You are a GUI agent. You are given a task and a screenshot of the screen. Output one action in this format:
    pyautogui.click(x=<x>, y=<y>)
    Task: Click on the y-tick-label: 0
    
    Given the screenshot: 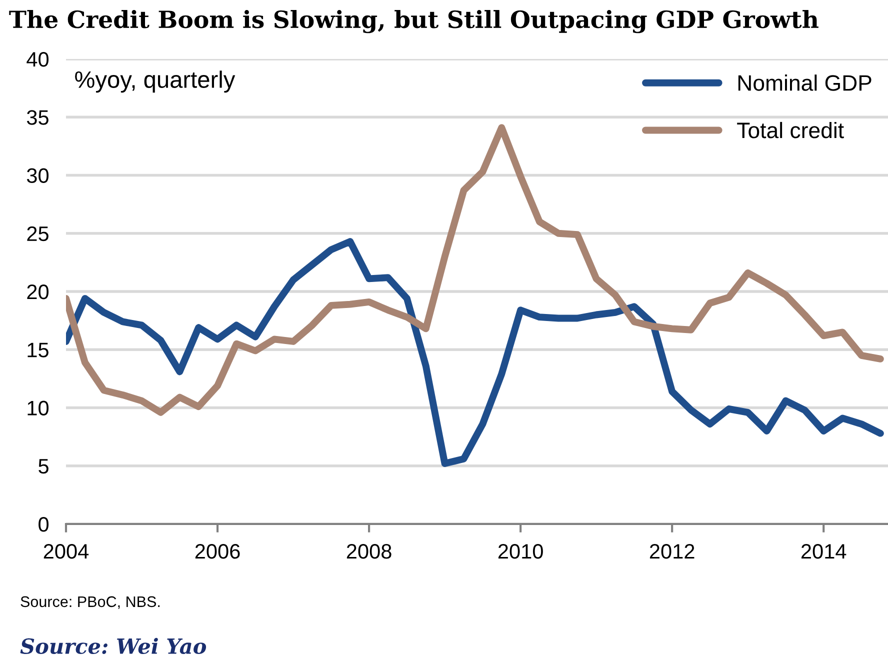 What is the action you would take?
    pyautogui.click(x=43, y=524)
    